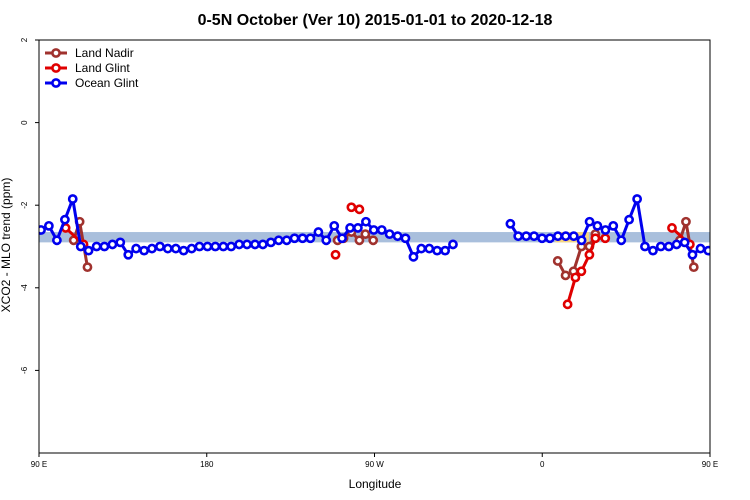  What do you see at coordinates (24, 205) in the screenshot?
I see `y-tick-label-2: -2` at bounding box center [24, 205].